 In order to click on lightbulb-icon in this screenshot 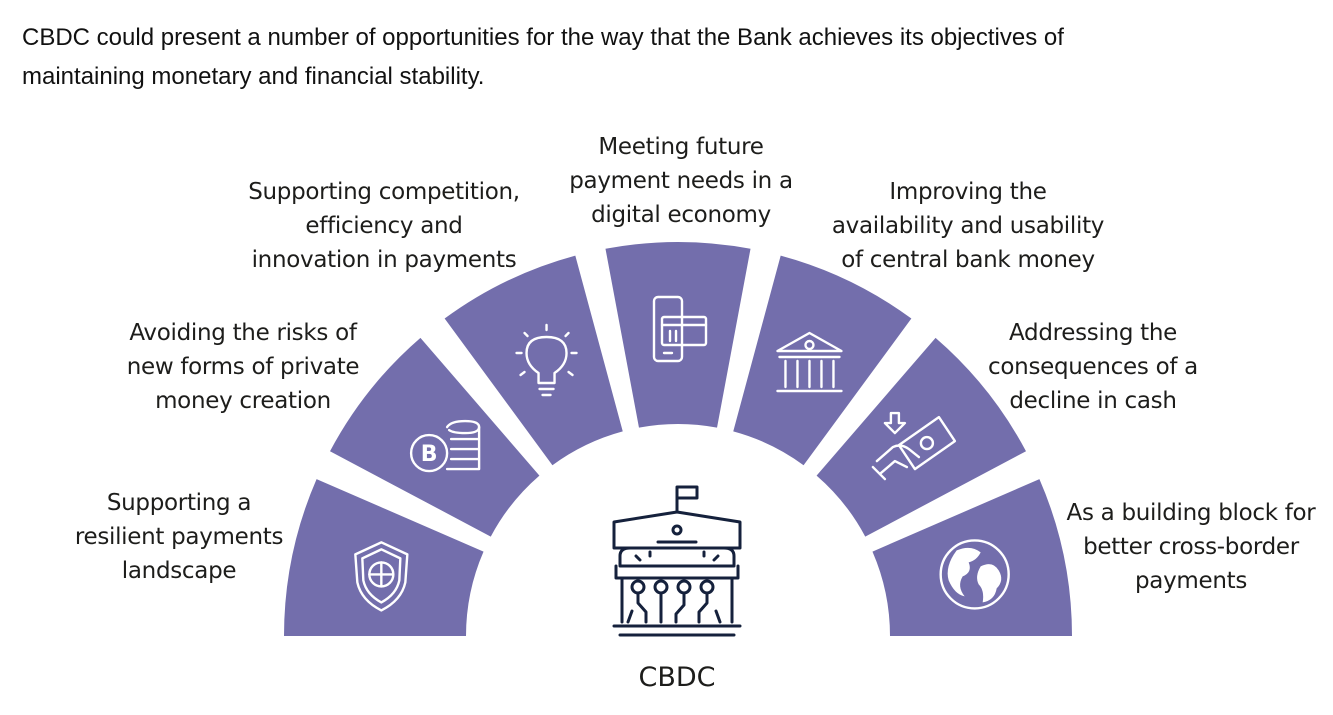, I will do `click(546, 360)`.